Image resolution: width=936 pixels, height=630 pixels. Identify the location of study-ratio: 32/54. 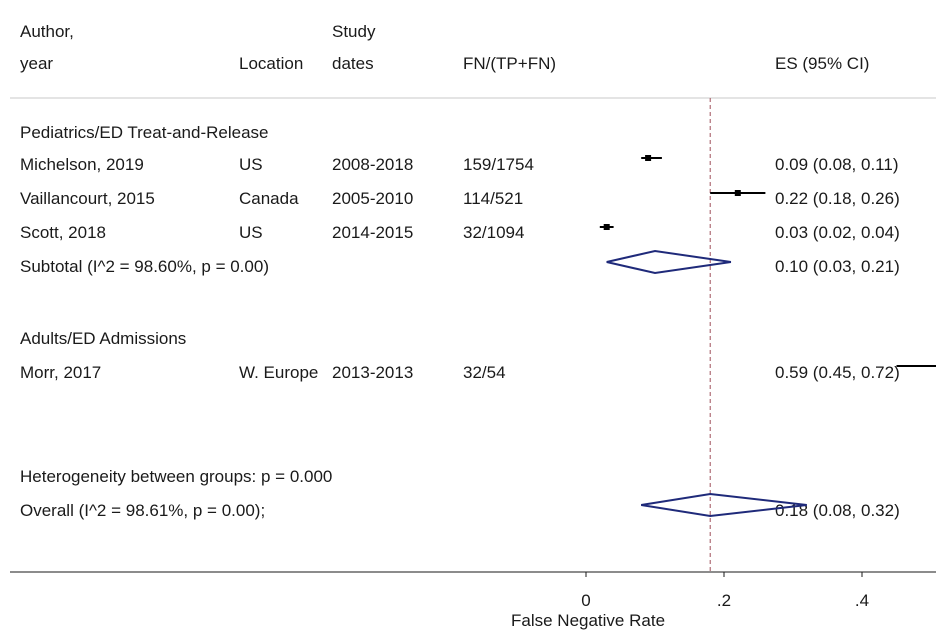
(484, 372).